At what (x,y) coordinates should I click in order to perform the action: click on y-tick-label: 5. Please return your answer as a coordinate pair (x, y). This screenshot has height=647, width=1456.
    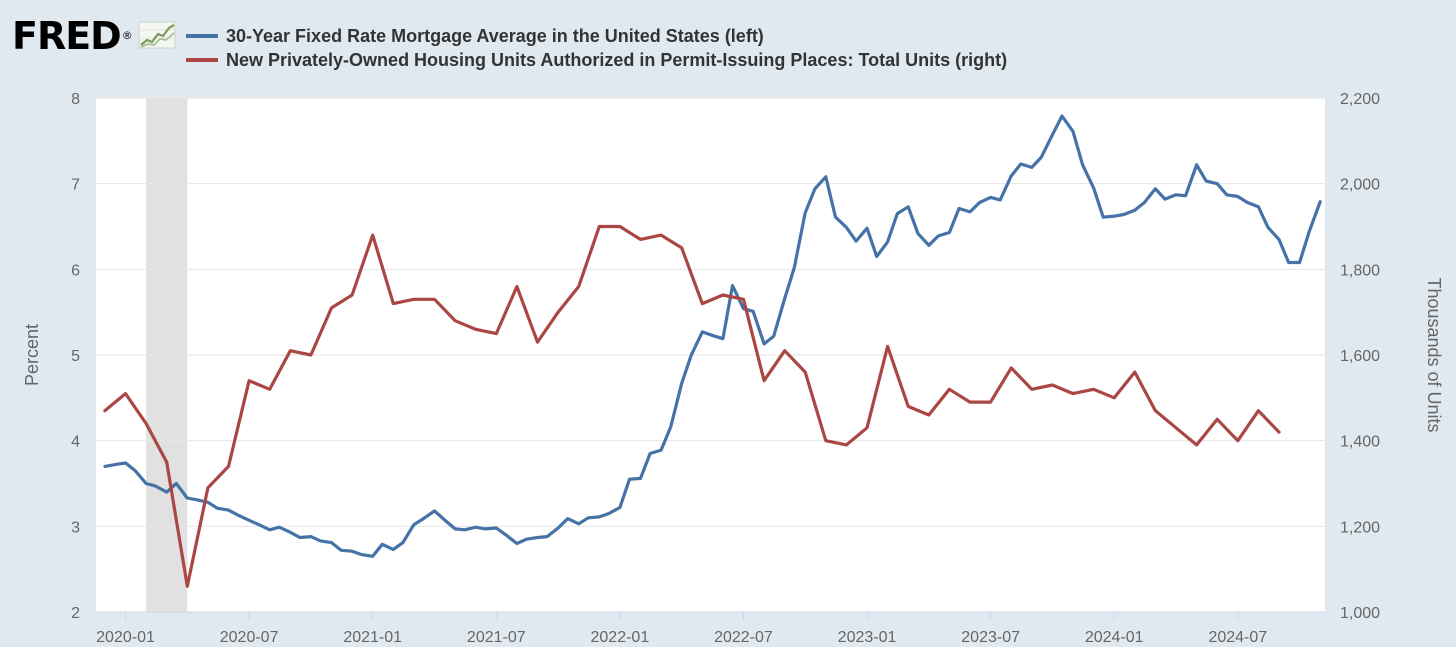
    Looking at the image, I should click on (75, 356).